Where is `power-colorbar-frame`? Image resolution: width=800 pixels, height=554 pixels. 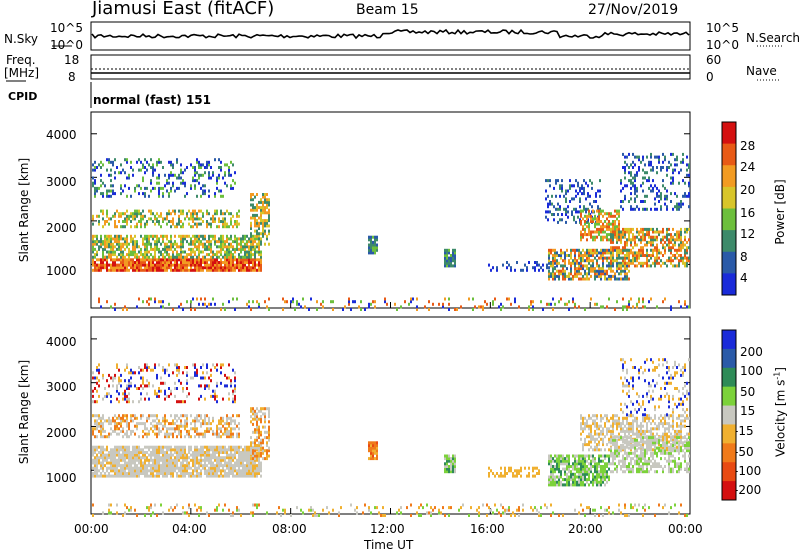
power-colorbar-frame is located at coordinates (729, 208).